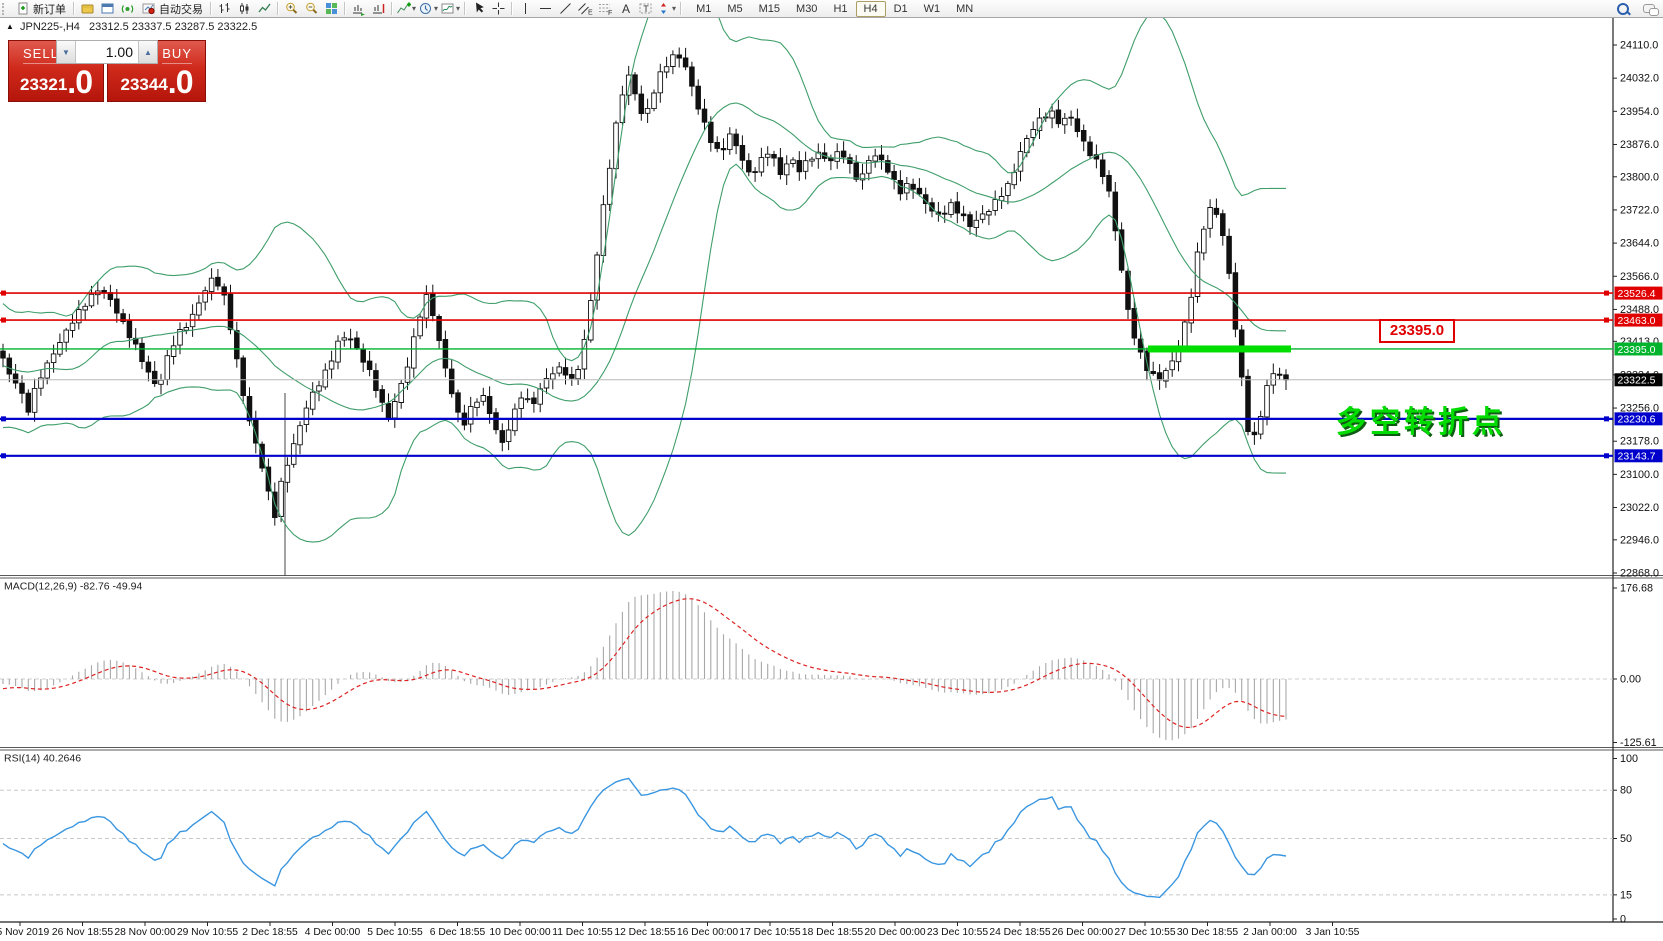 The width and height of the screenshot is (1663, 941). Describe the element at coordinates (625, 9) in the screenshot. I see `text-tool-button: A` at that location.